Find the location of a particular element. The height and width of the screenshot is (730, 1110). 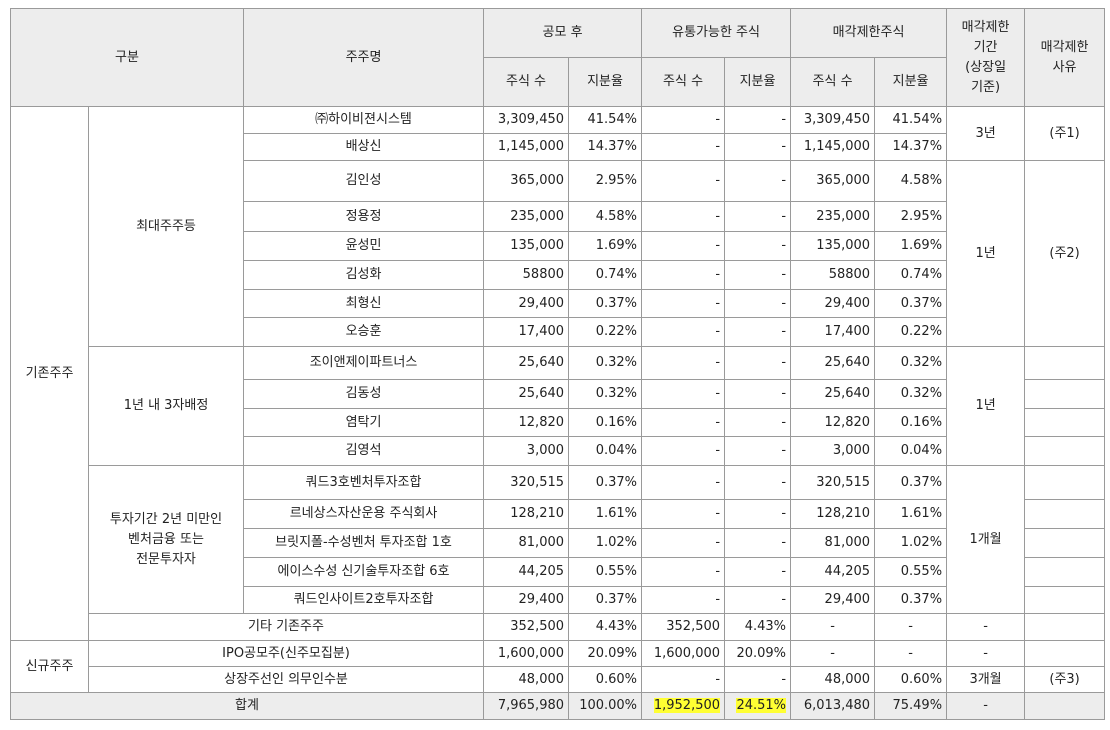

header-cell: 매각제한 사유 is located at coordinates (1065, 57).